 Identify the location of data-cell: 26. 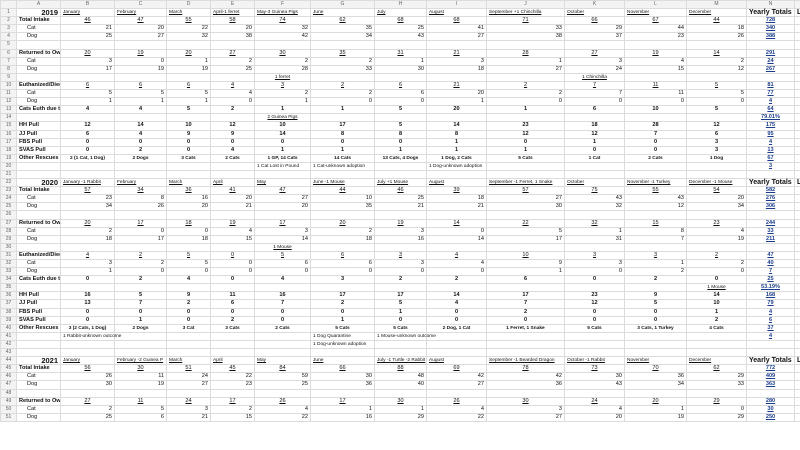
(87, 377).